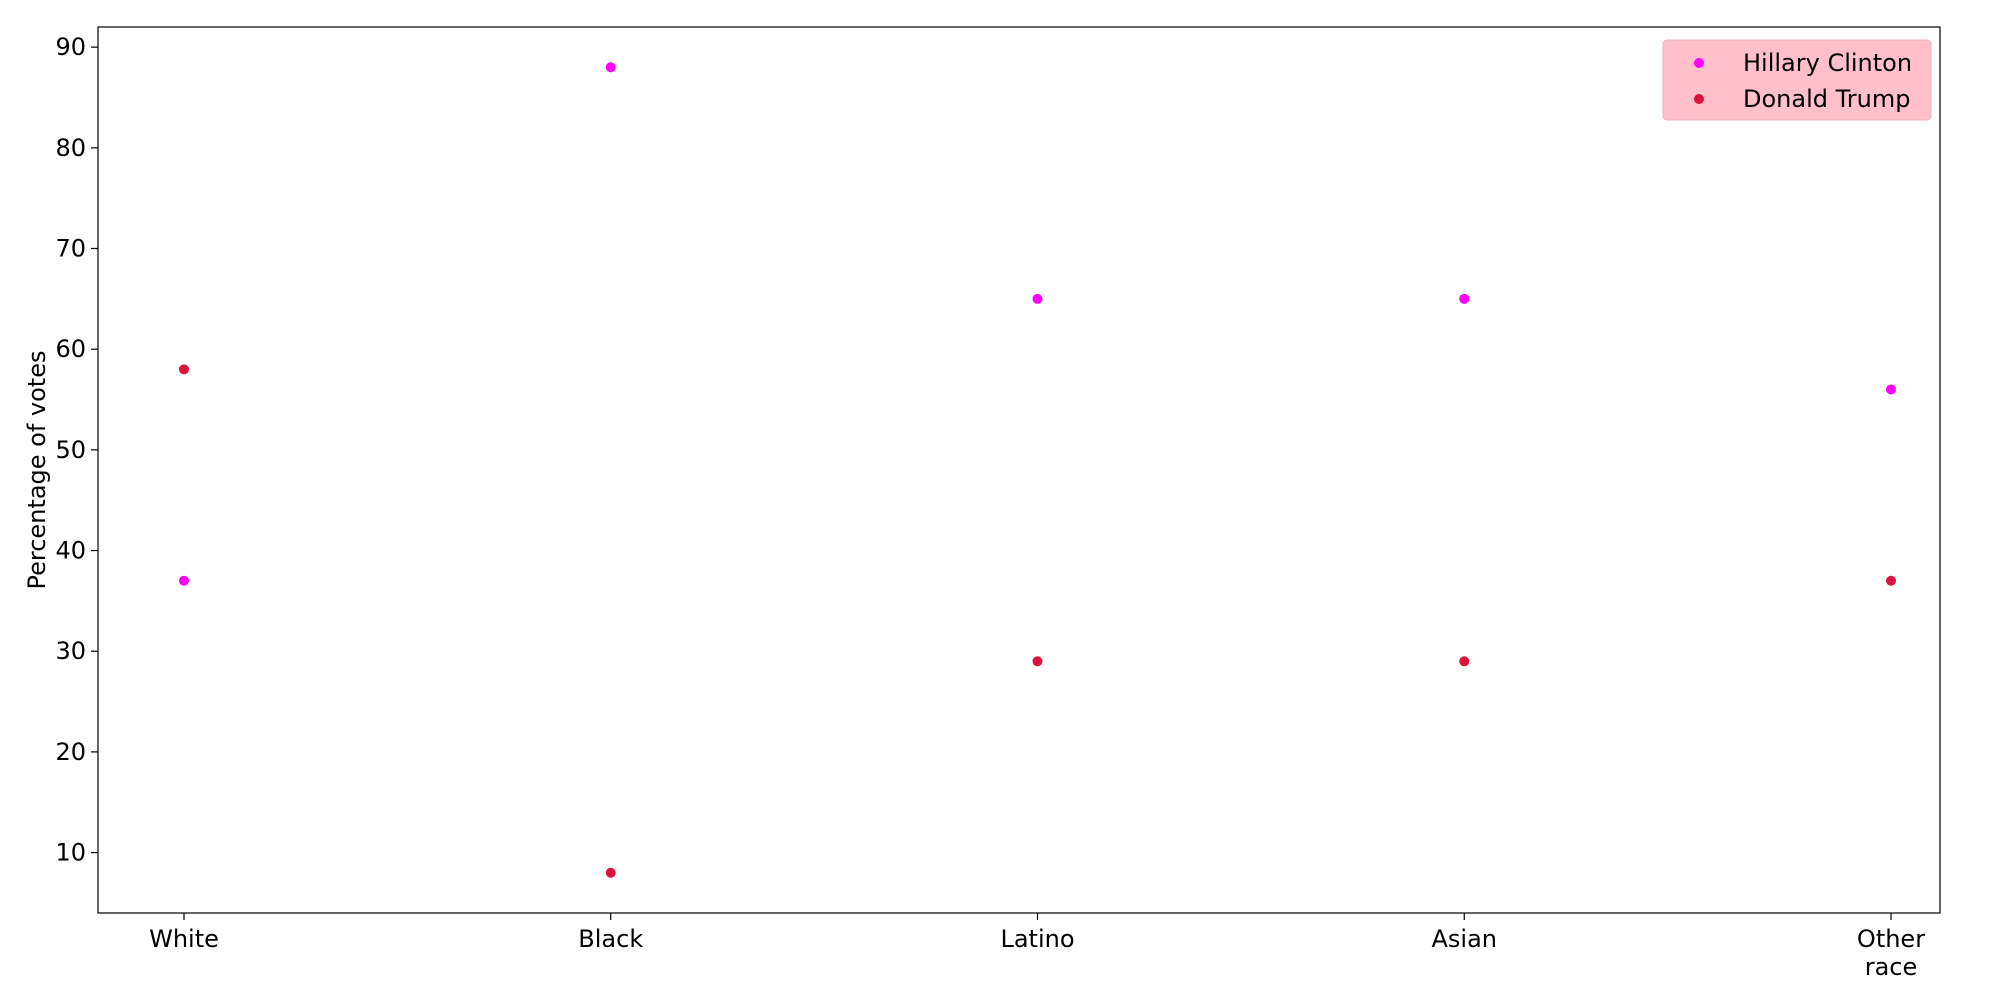  I want to click on x-tick-label: White, so click(184, 939).